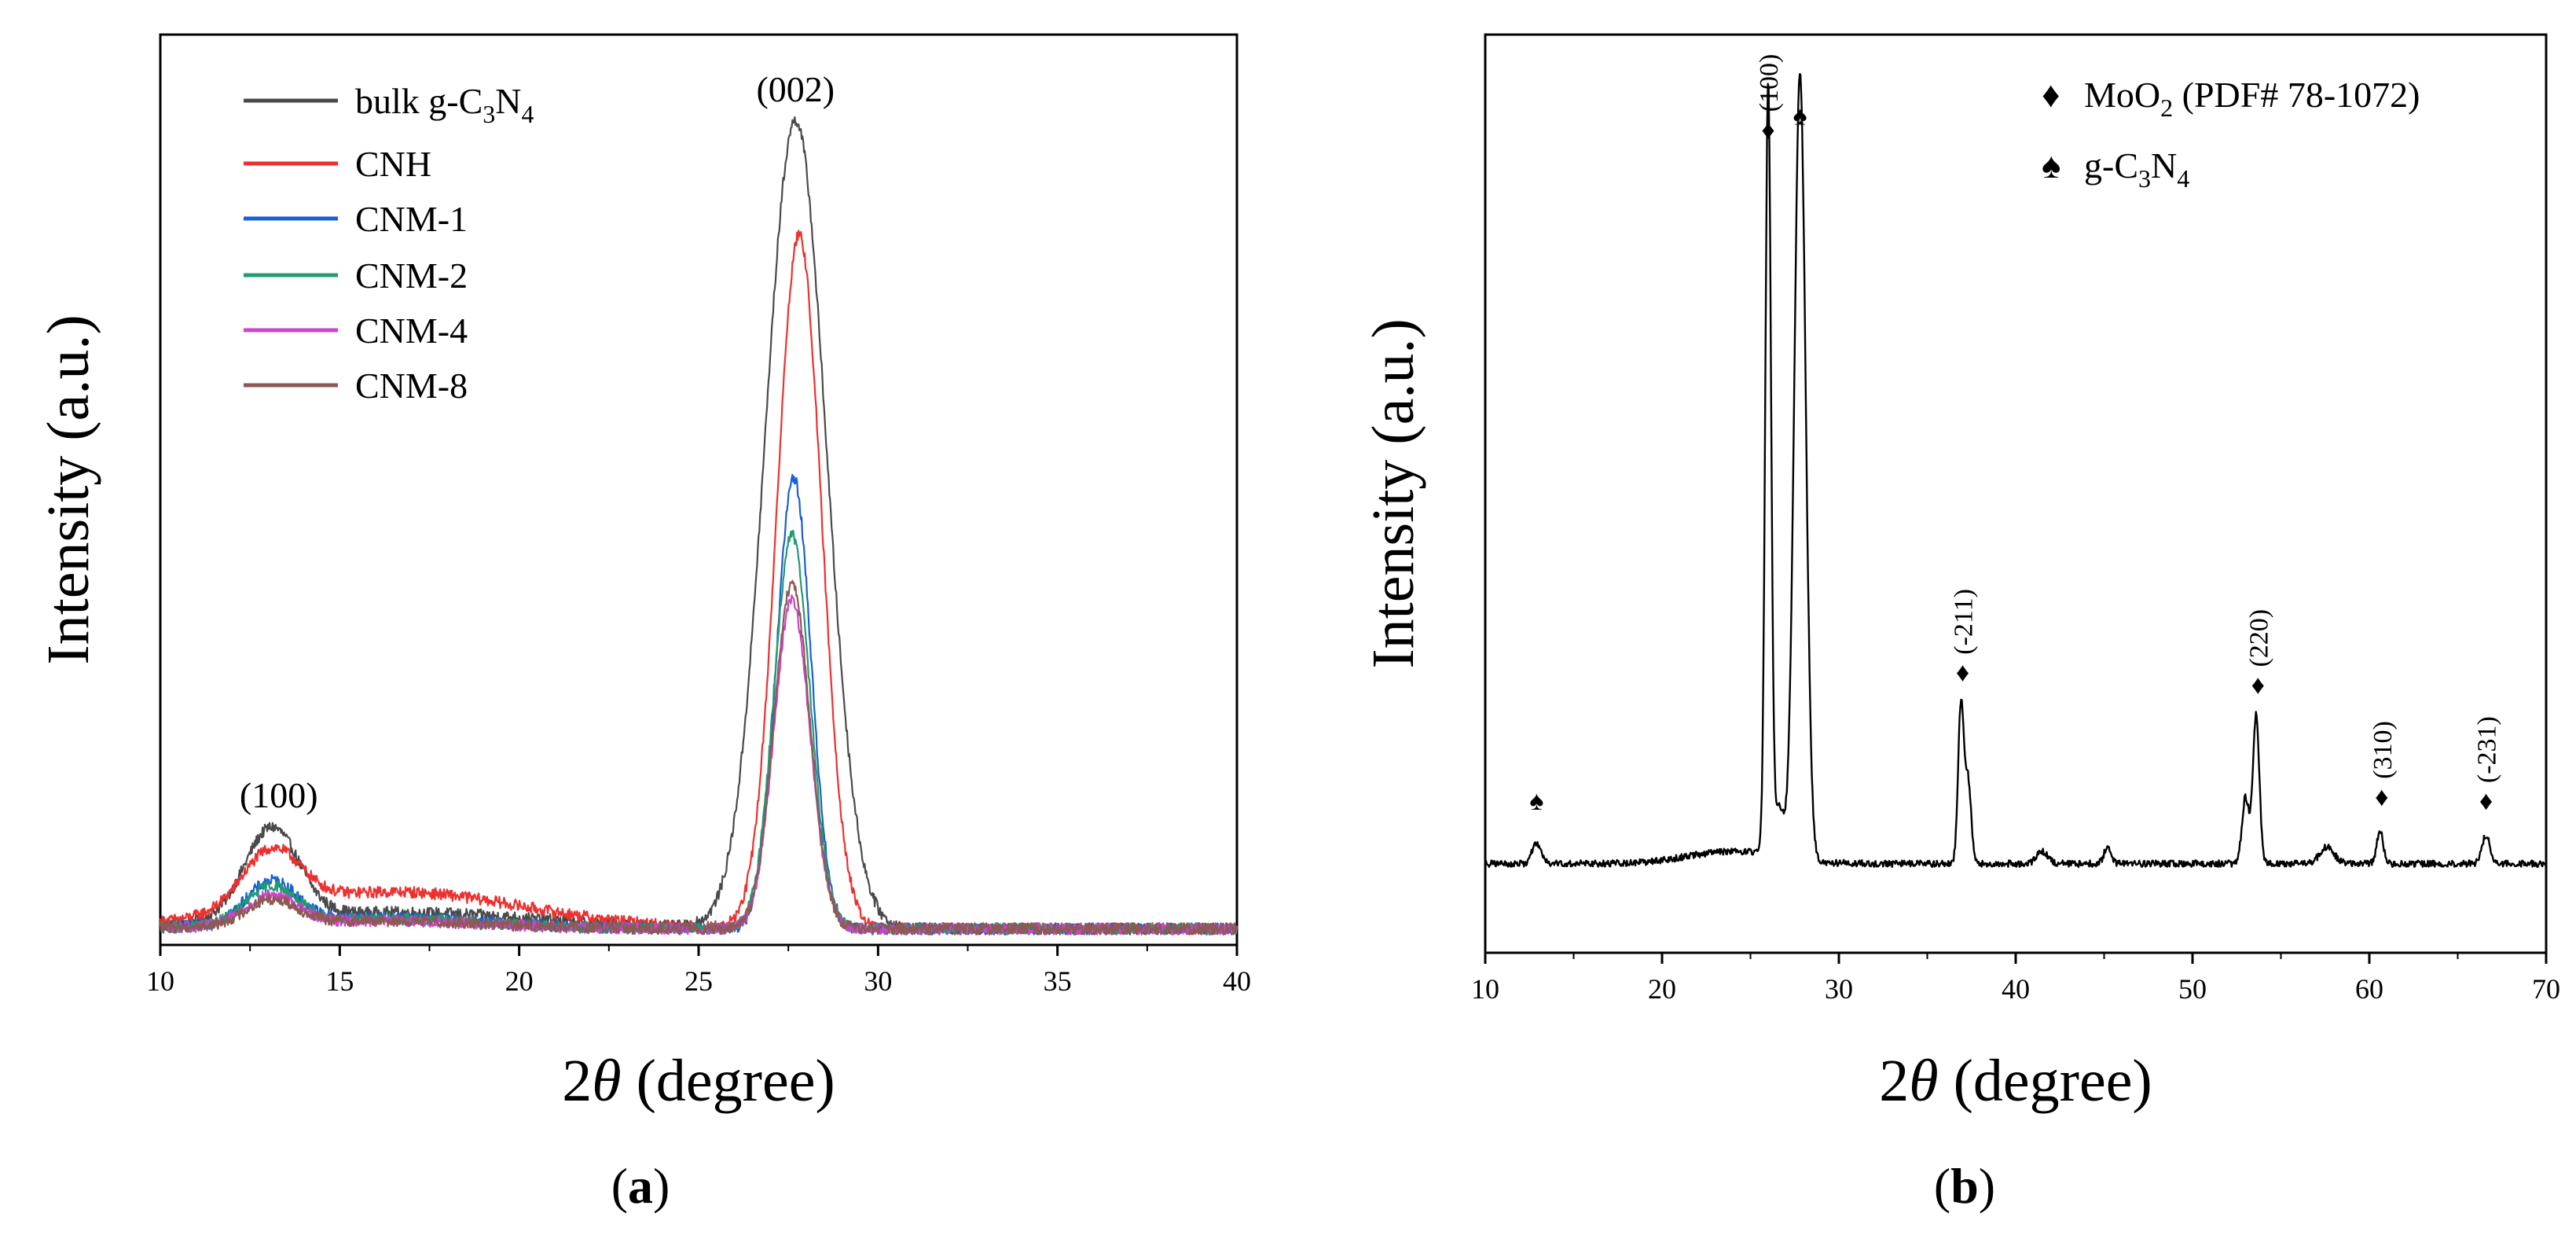 The width and height of the screenshot is (2576, 1235). What do you see at coordinates (640, 1186) in the screenshot?
I see `panel-a-label: (a)` at bounding box center [640, 1186].